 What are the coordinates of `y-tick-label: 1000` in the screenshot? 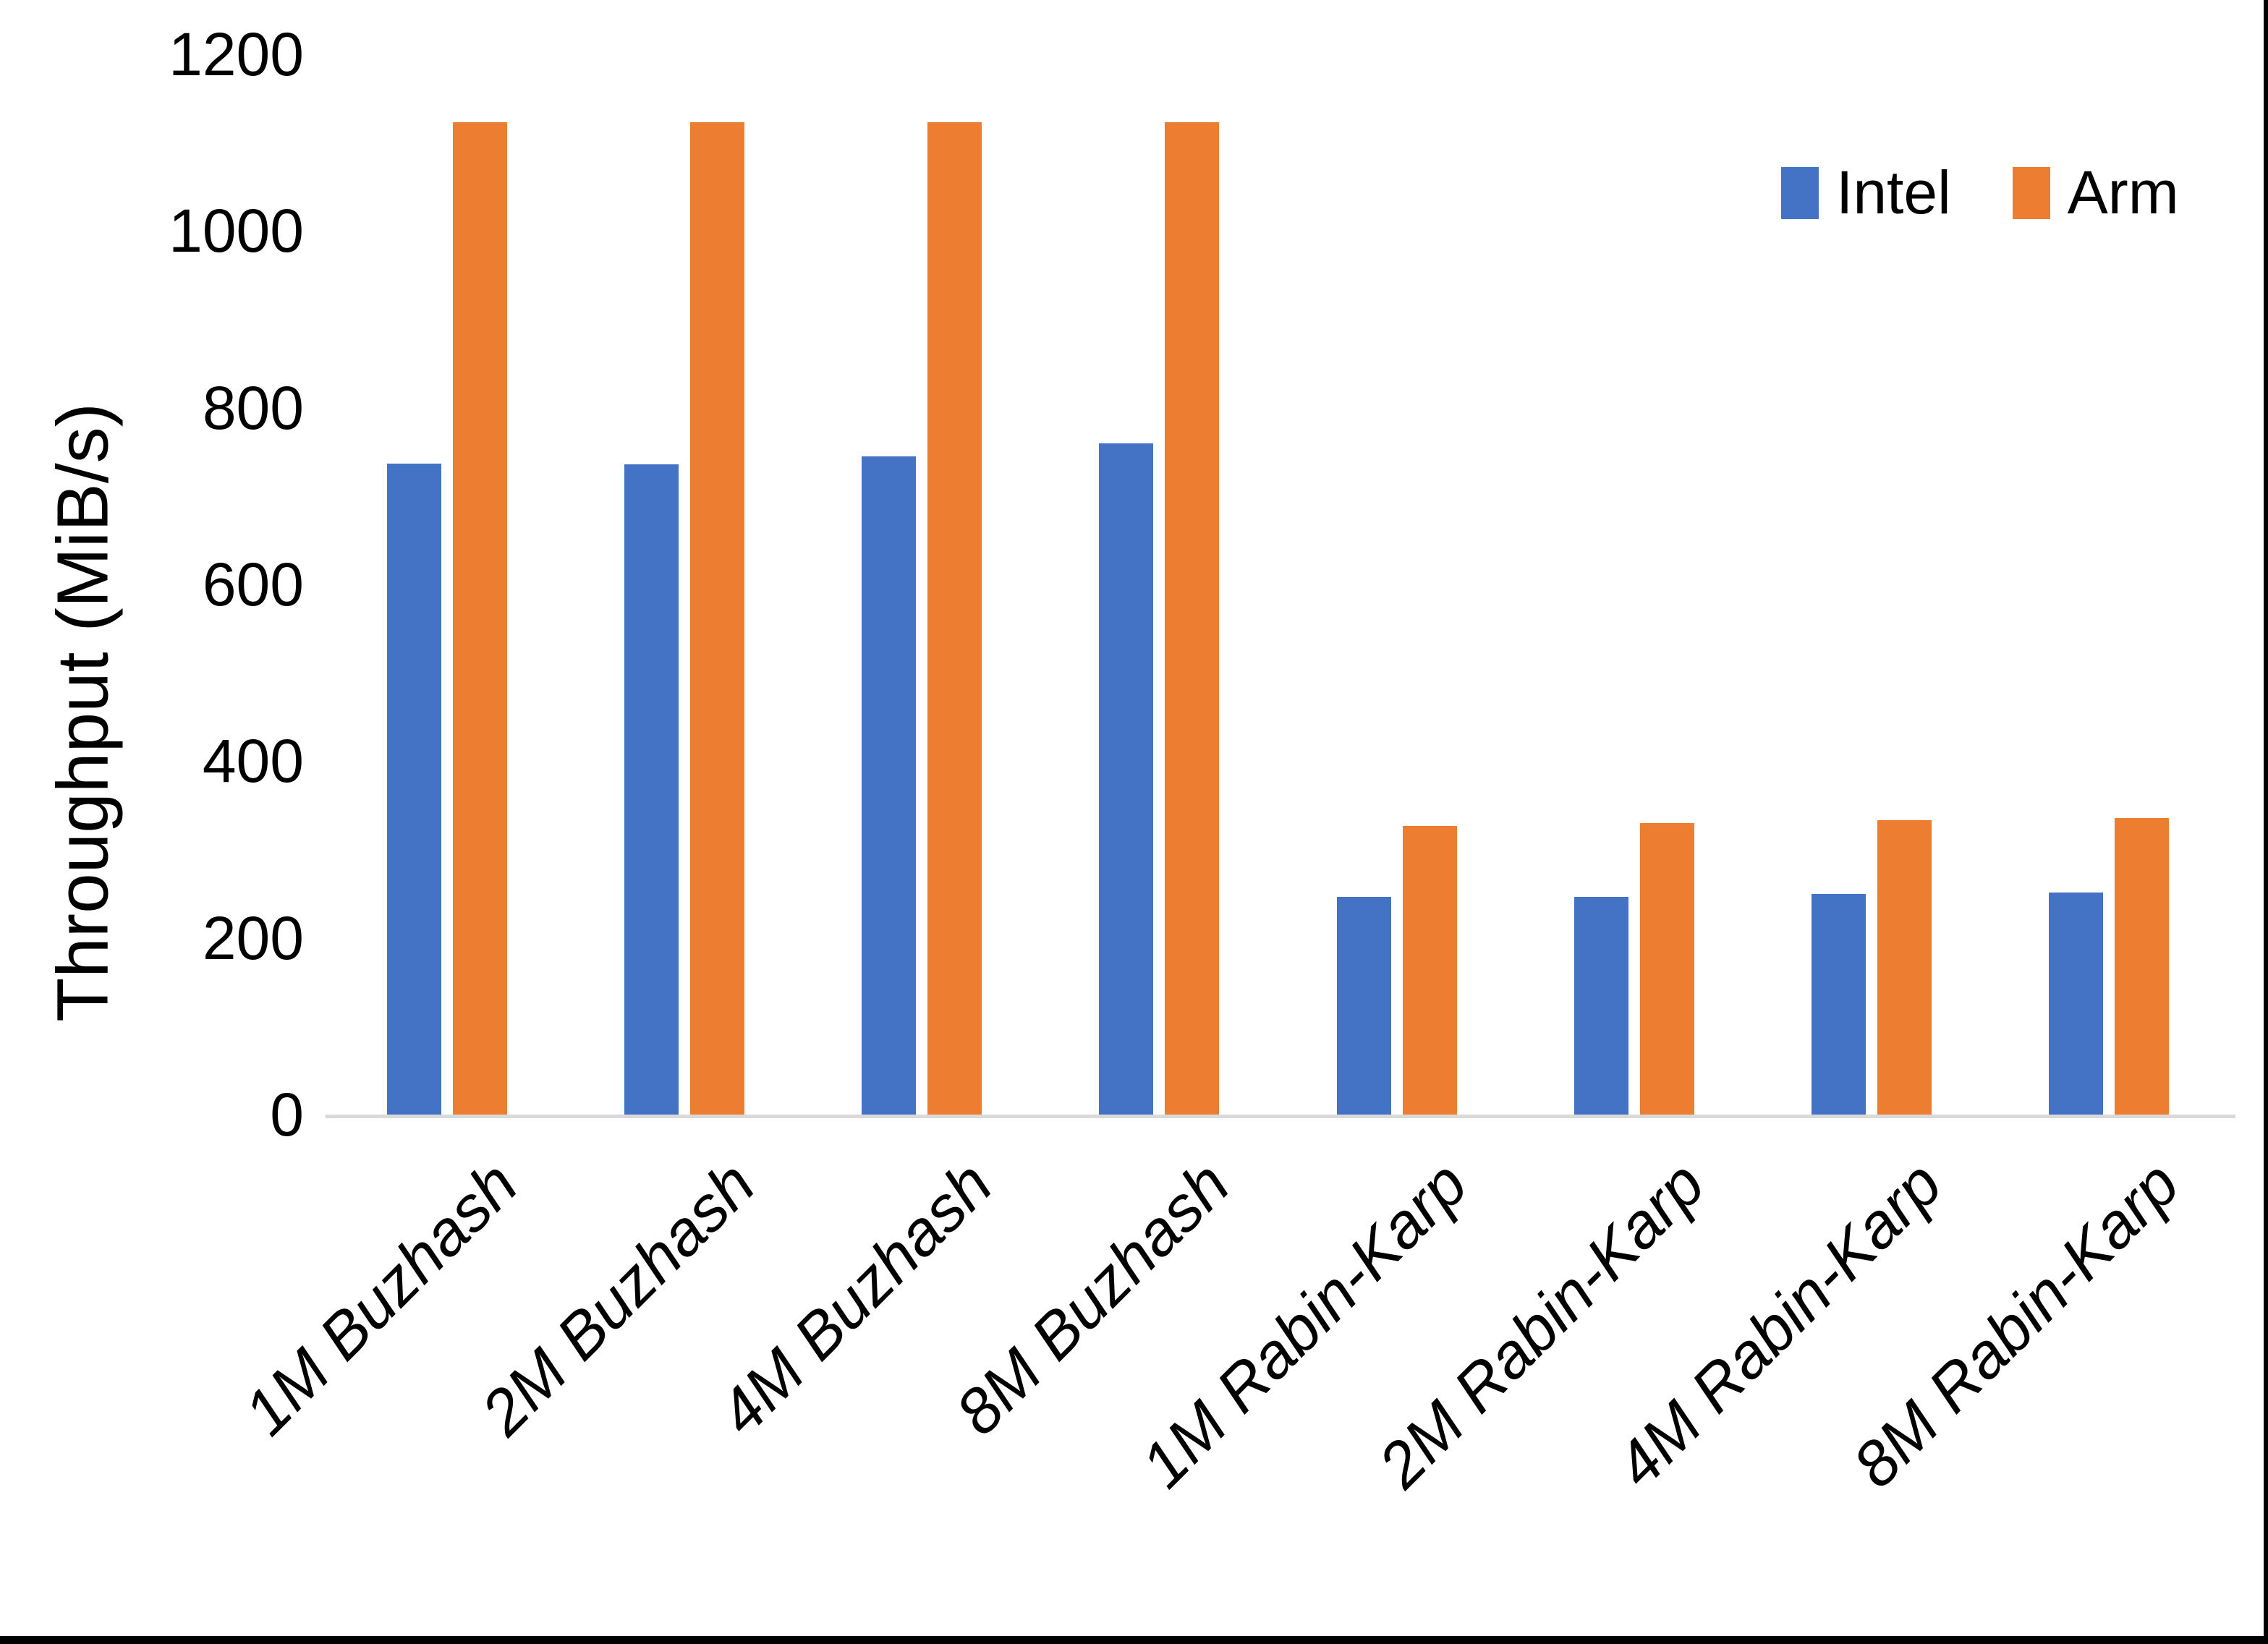 It's located at (237, 231).